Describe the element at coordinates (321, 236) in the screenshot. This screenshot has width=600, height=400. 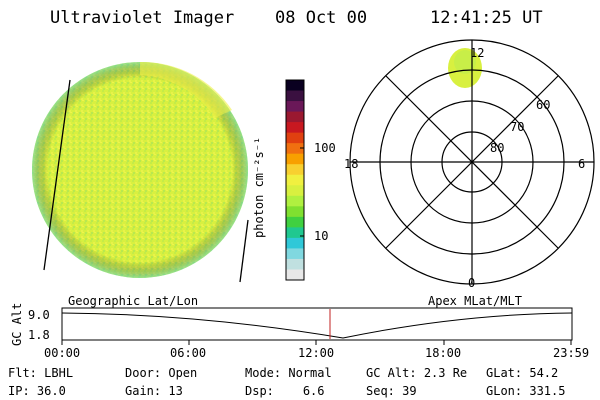
I see `colorbar-tick-10: 10` at that location.